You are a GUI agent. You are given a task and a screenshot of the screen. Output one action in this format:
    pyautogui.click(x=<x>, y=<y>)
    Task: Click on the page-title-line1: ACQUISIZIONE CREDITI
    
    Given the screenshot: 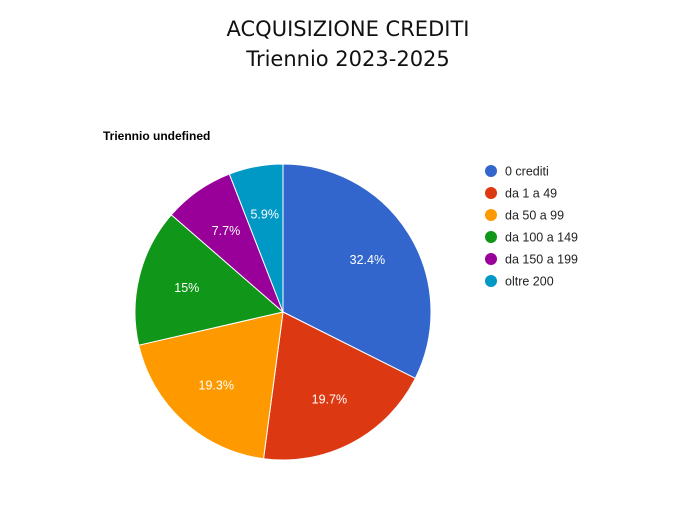 What is the action you would take?
    pyautogui.click(x=348, y=29)
    